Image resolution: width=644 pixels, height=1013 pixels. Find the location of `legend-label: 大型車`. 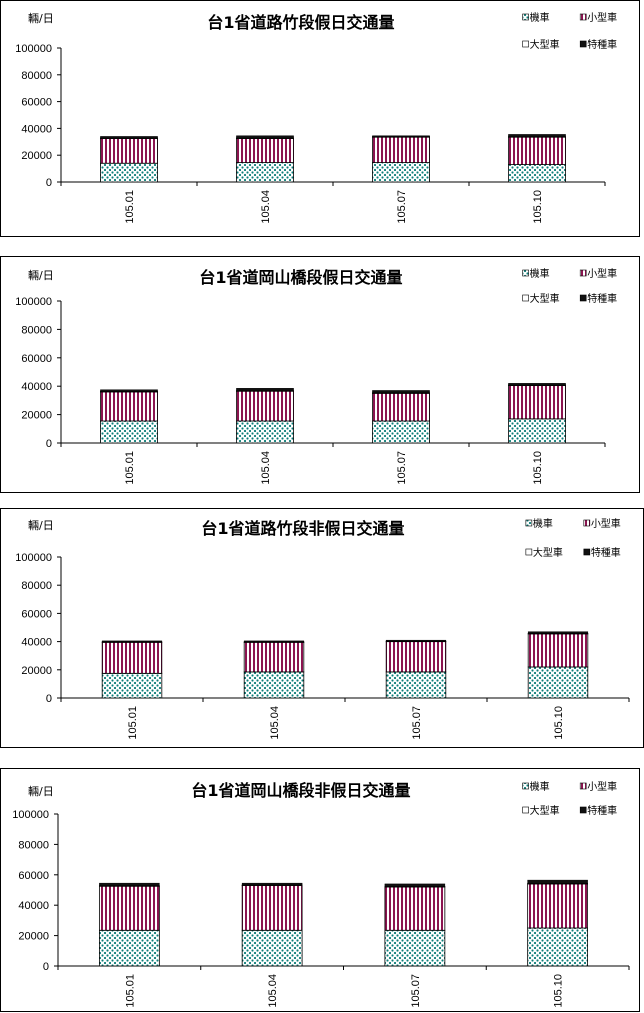

legend-label: 大型車 is located at coordinates (545, 810).